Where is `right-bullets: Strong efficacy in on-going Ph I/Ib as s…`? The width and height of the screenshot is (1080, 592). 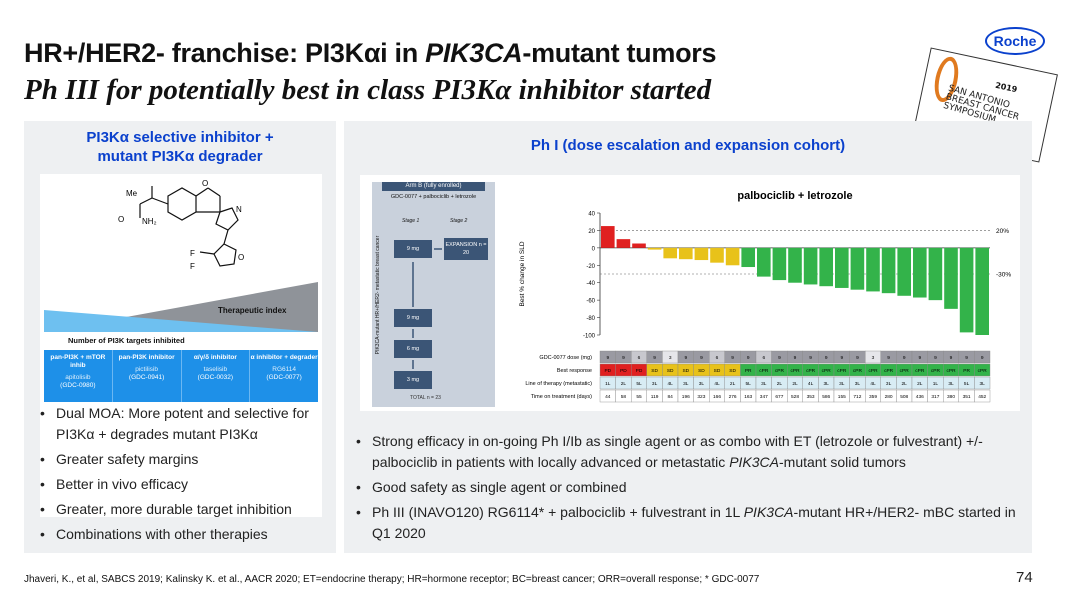 right-bullets: Strong efficacy in on-going Ph I/Ib as s… is located at coordinates (691, 489).